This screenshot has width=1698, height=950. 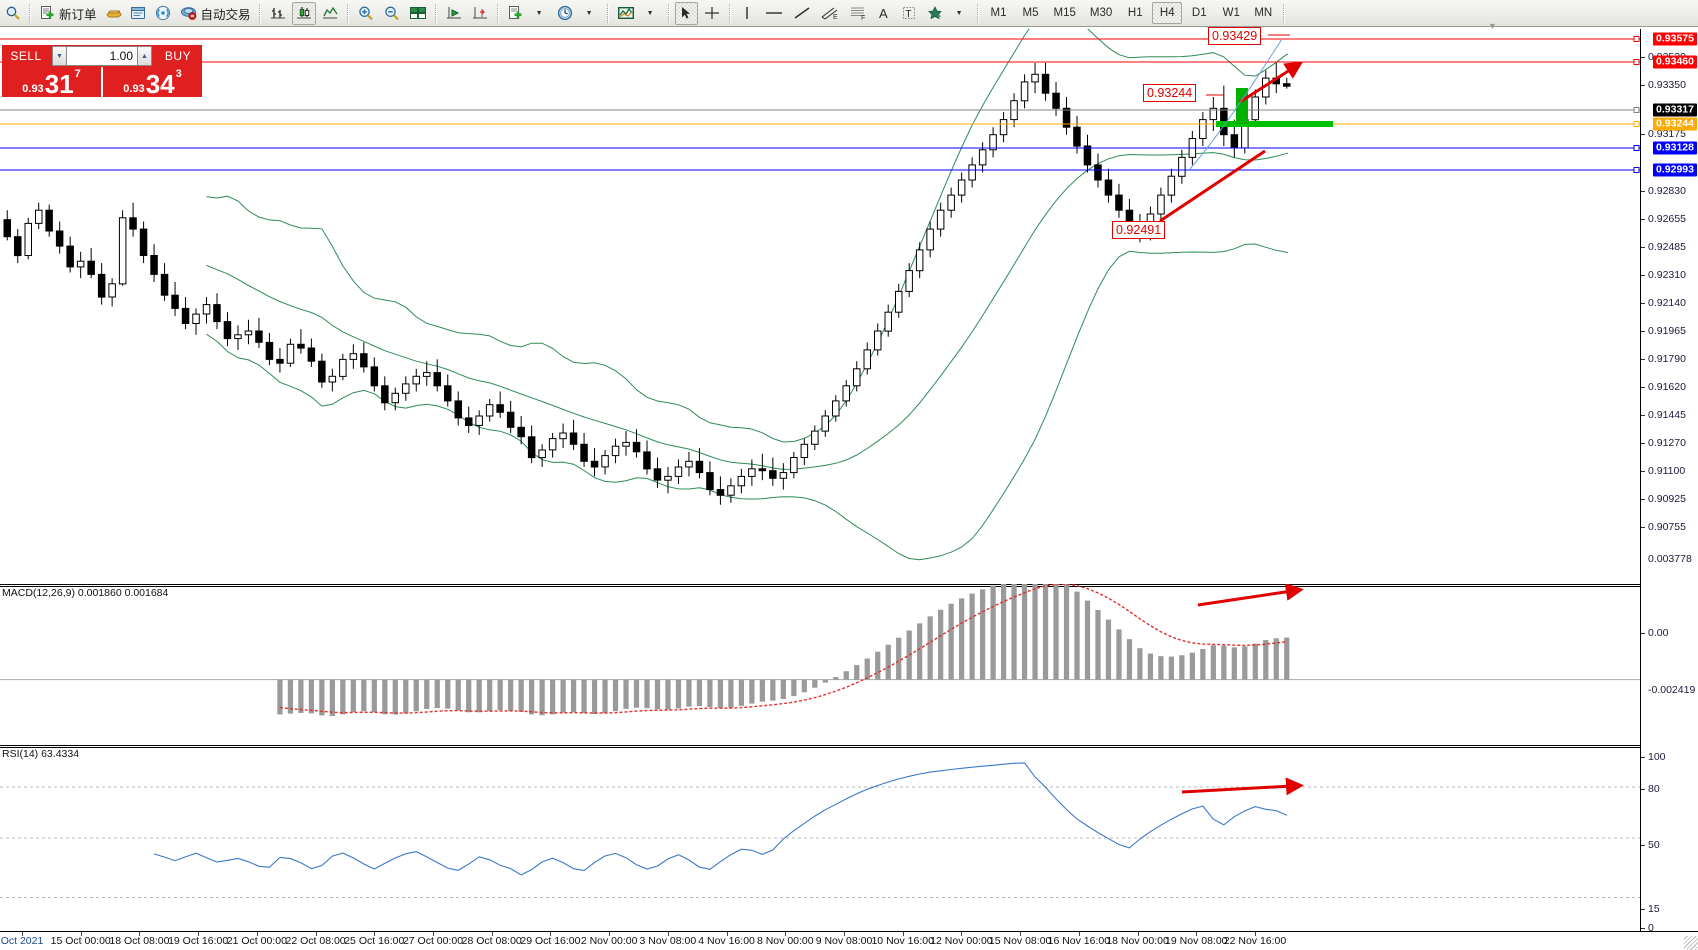 I want to click on objects-dropdown-arrow: ▼, so click(x=959, y=13).